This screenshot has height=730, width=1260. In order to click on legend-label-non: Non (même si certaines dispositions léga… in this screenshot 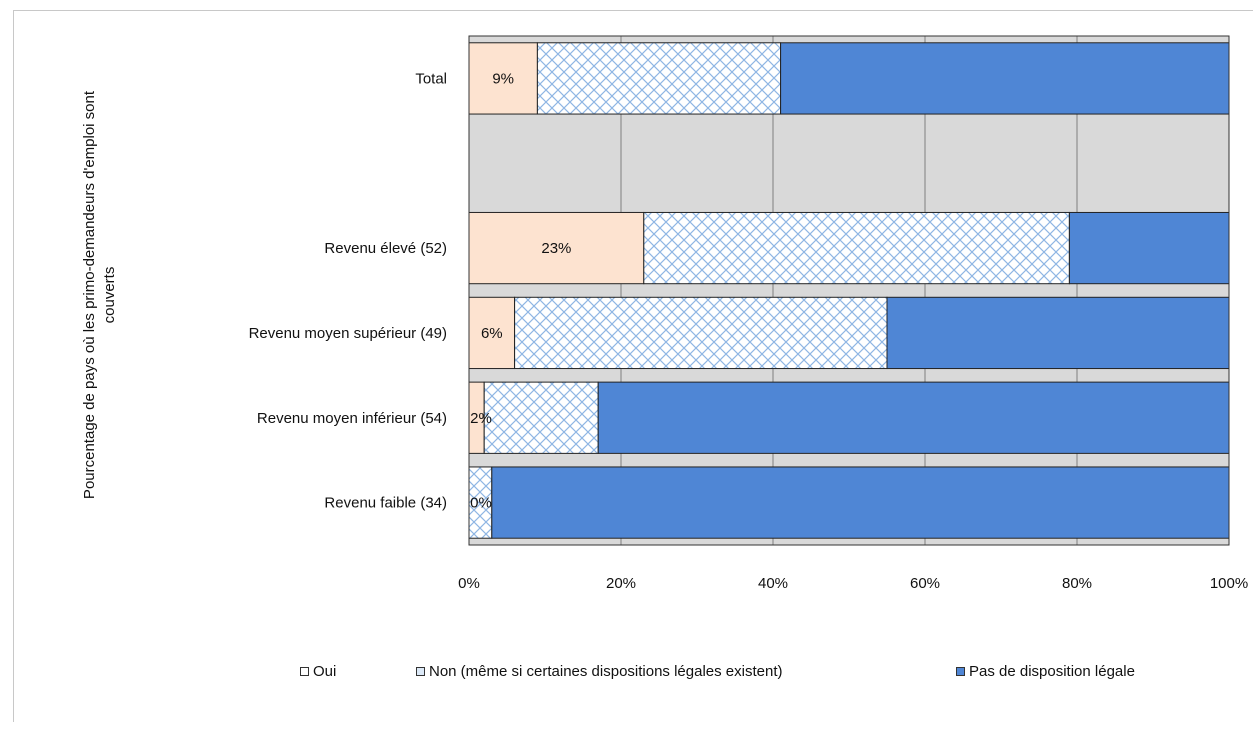, I will do `click(606, 671)`.